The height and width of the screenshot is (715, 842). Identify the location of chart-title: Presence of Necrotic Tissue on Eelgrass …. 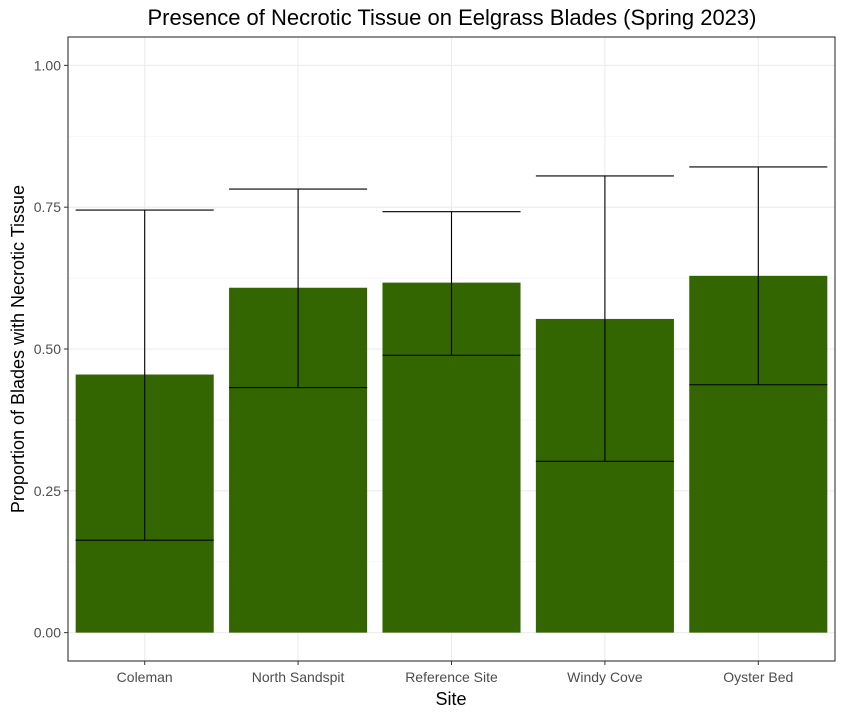
(452, 17).